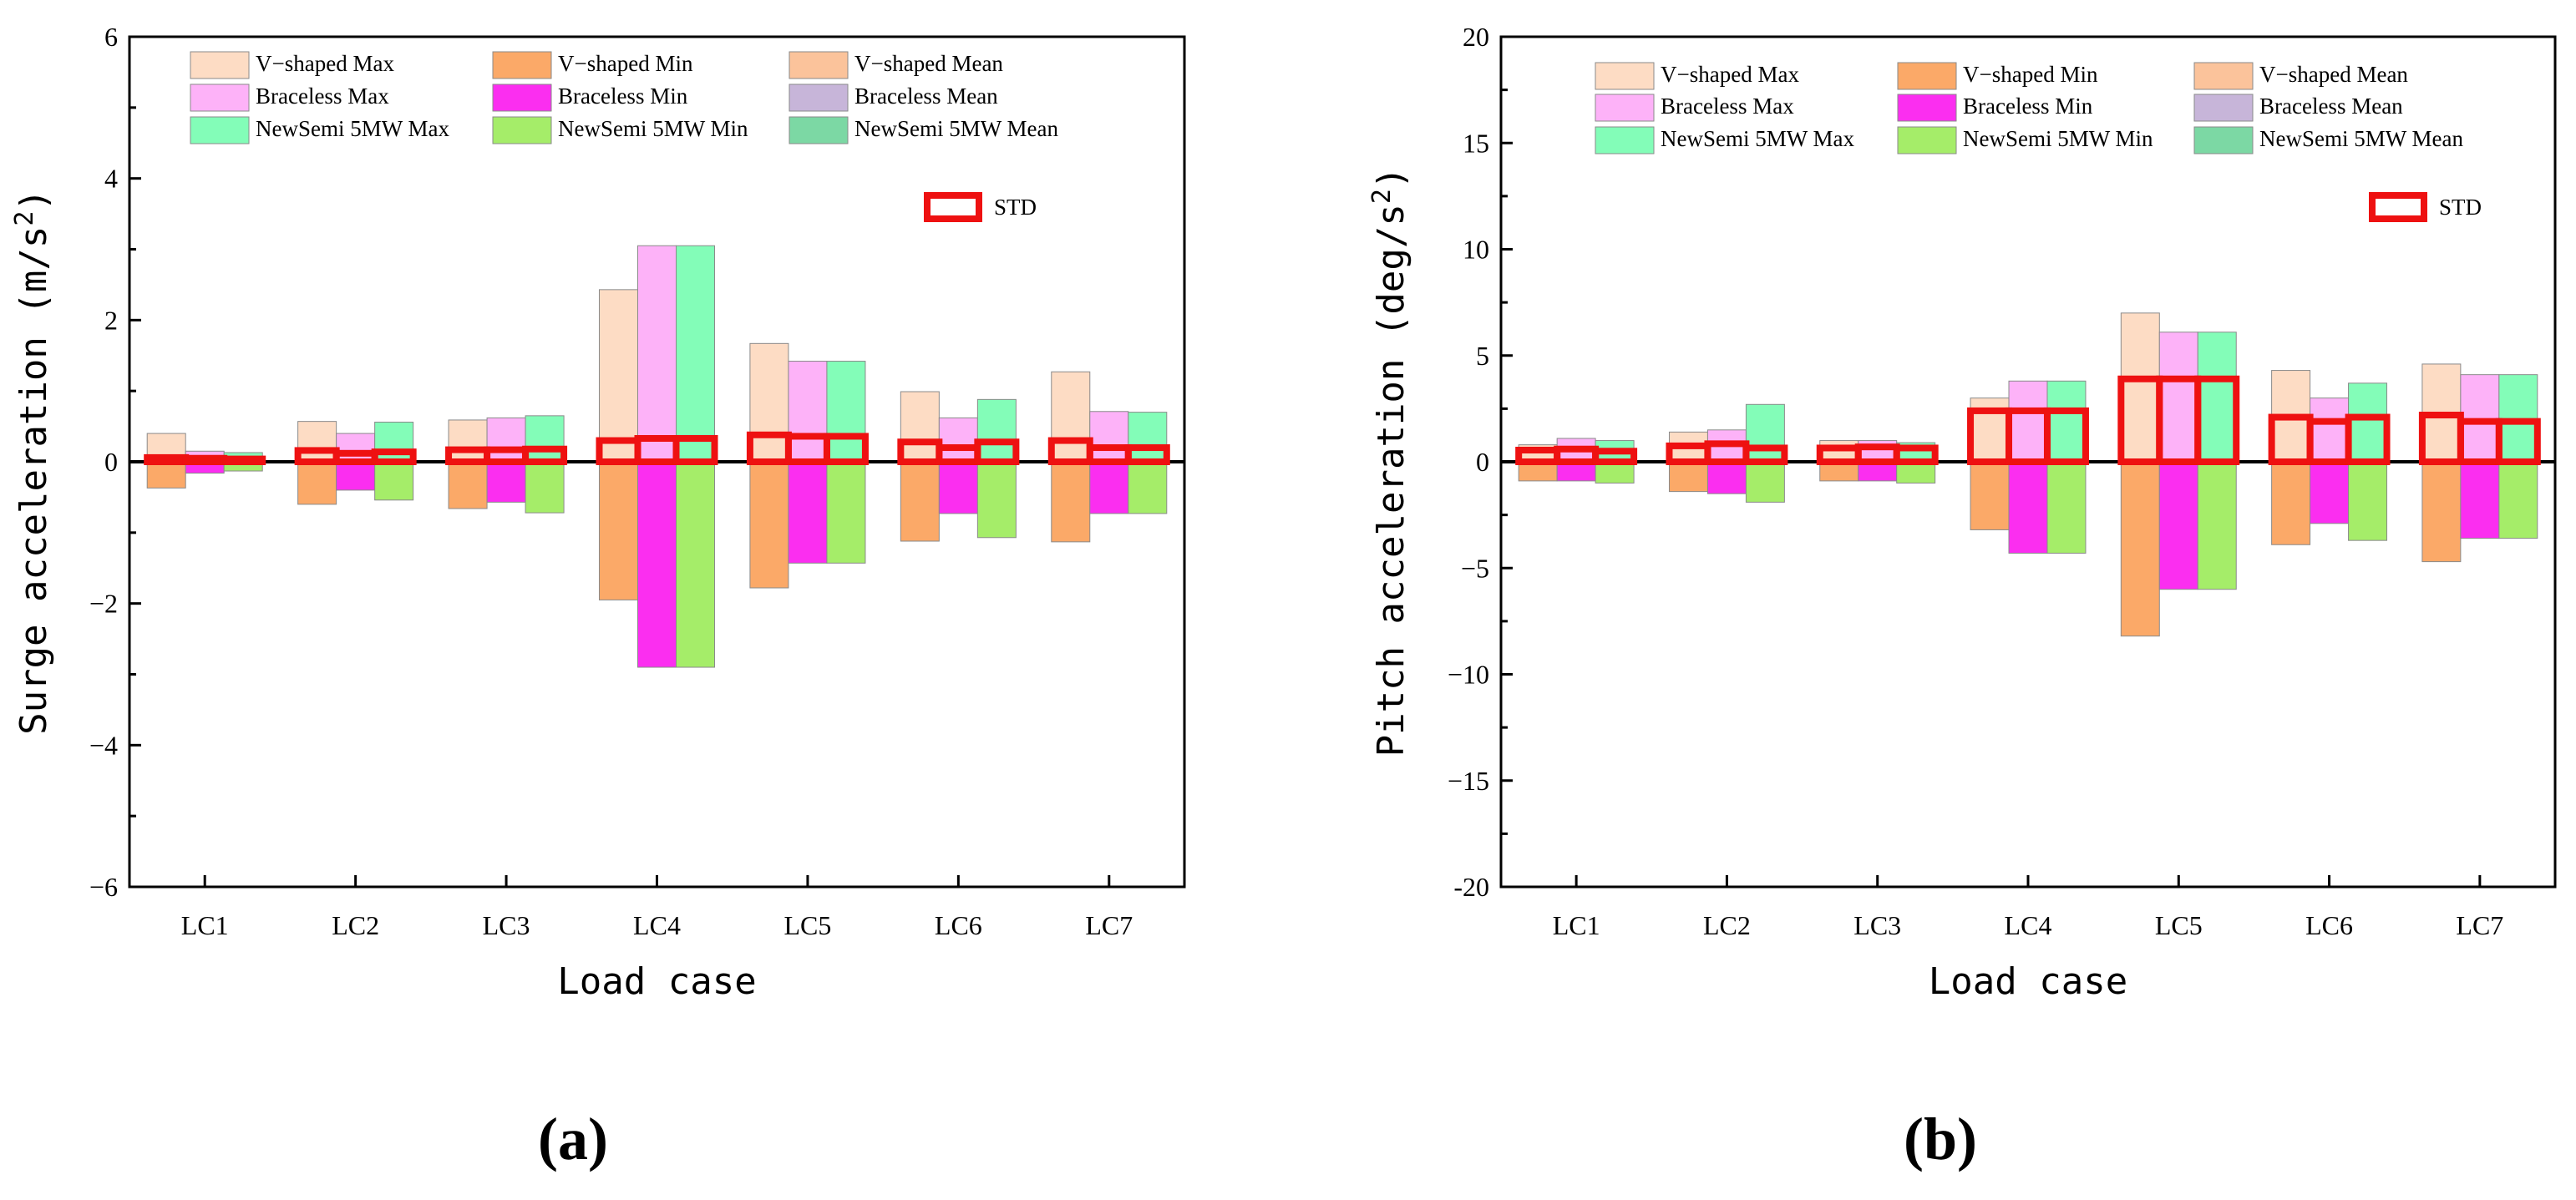 The height and width of the screenshot is (1200, 2576). I want to click on y-tick-label: −5, so click(1475, 568).